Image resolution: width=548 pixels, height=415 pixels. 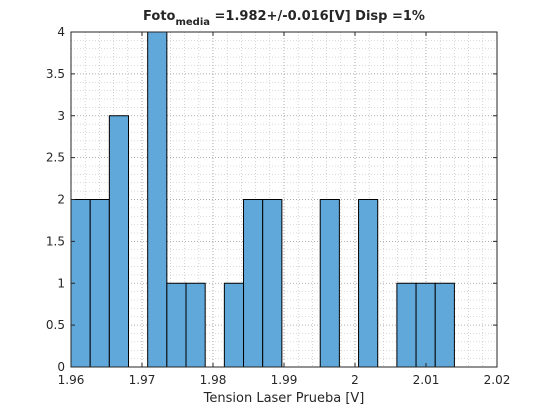 What do you see at coordinates (61, 200) in the screenshot?
I see `y-tick-label: 2` at bounding box center [61, 200].